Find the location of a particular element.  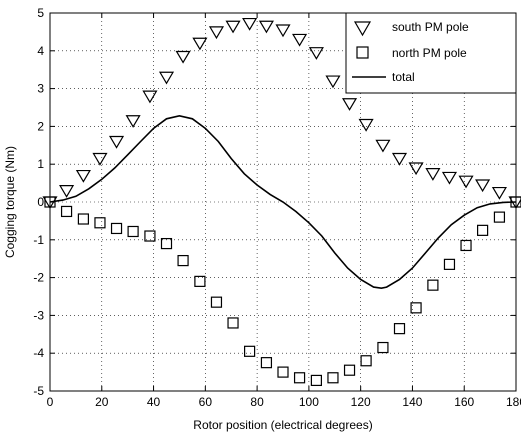

legend-label-south: south PM pole is located at coordinates (430, 27).